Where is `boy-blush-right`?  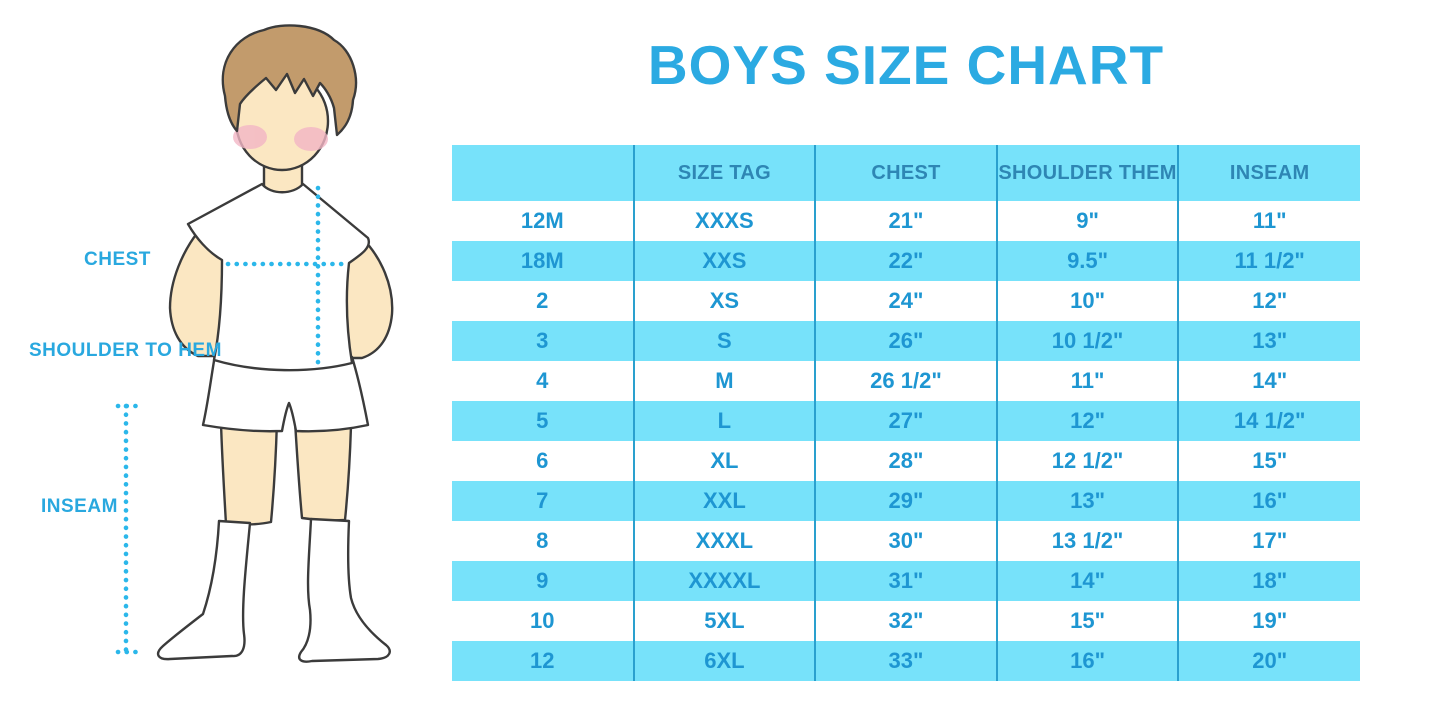 boy-blush-right is located at coordinates (311, 139).